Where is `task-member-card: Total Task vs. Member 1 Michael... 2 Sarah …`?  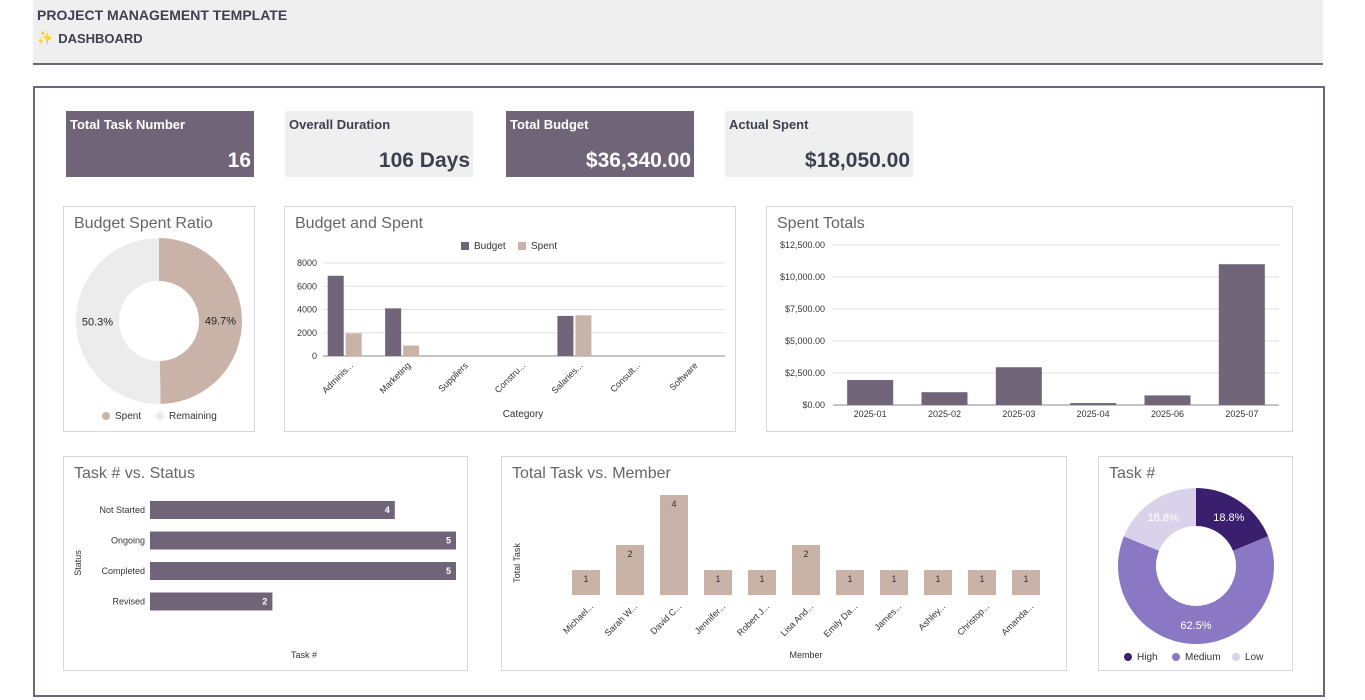 task-member-card: Total Task vs. Member 1 Michael... 2 Sarah … is located at coordinates (784, 563).